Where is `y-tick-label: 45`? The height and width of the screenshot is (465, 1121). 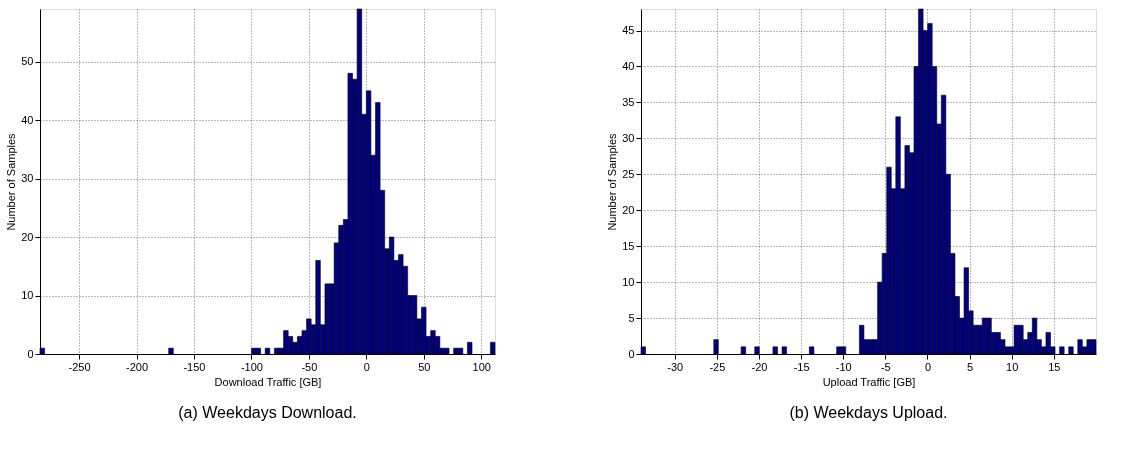
y-tick-label: 45 is located at coordinates (628, 30).